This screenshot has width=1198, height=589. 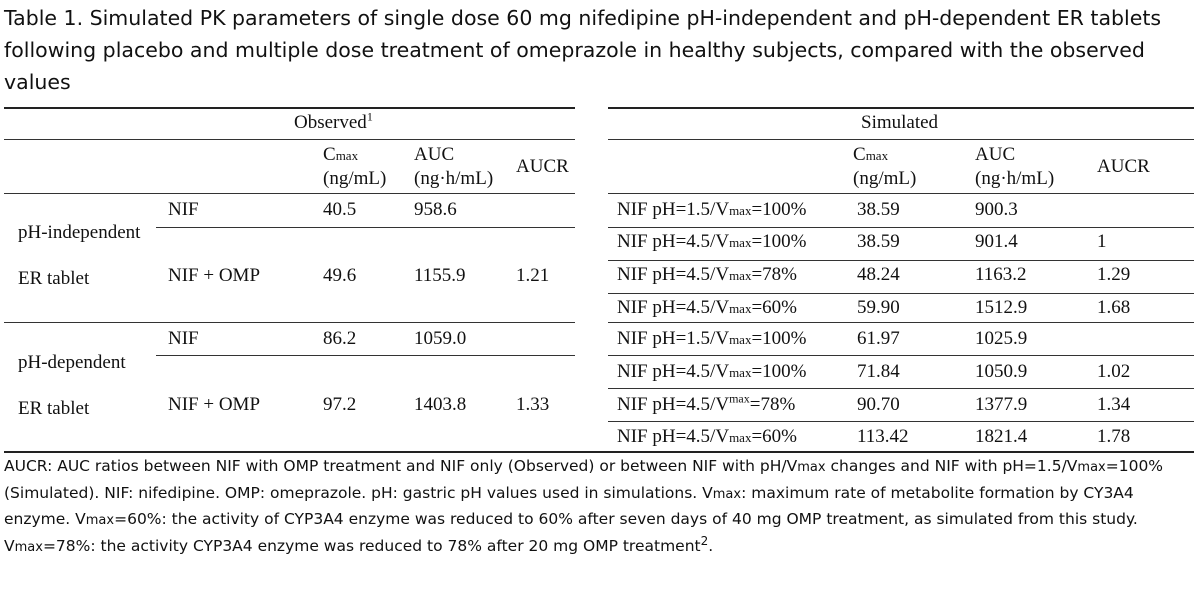 What do you see at coordinates (435, 209) in the screenshot?
I see `observed-g1-r1-auc: 958.6` at bounding box center [435, 209].